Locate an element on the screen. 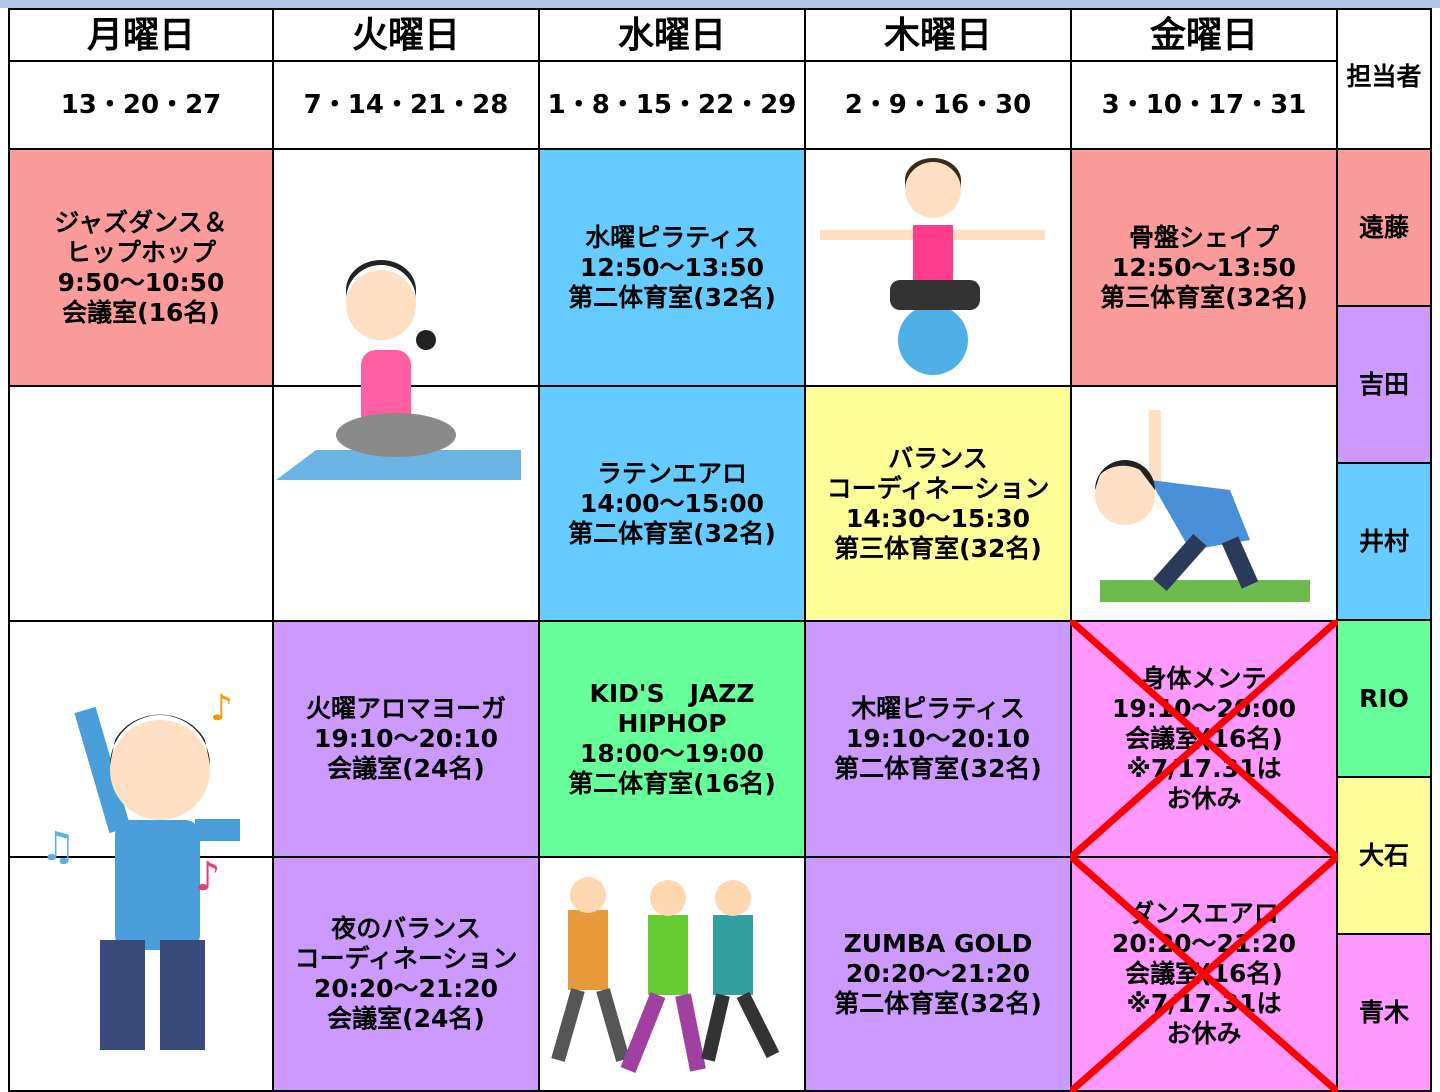 Image resolution: width=1440 pixels, height=1092 pixels. date-cell: 7・14・21・28 is located at coordinates (406, 105).